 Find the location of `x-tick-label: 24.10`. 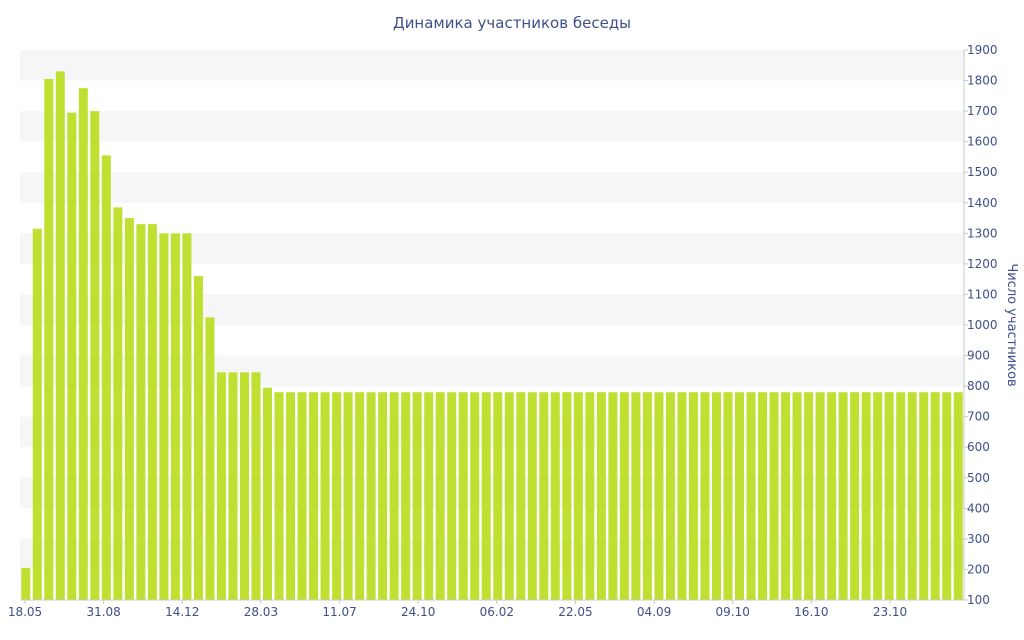

x-tick-label: 24.10 is located at coordinates (418, 612).